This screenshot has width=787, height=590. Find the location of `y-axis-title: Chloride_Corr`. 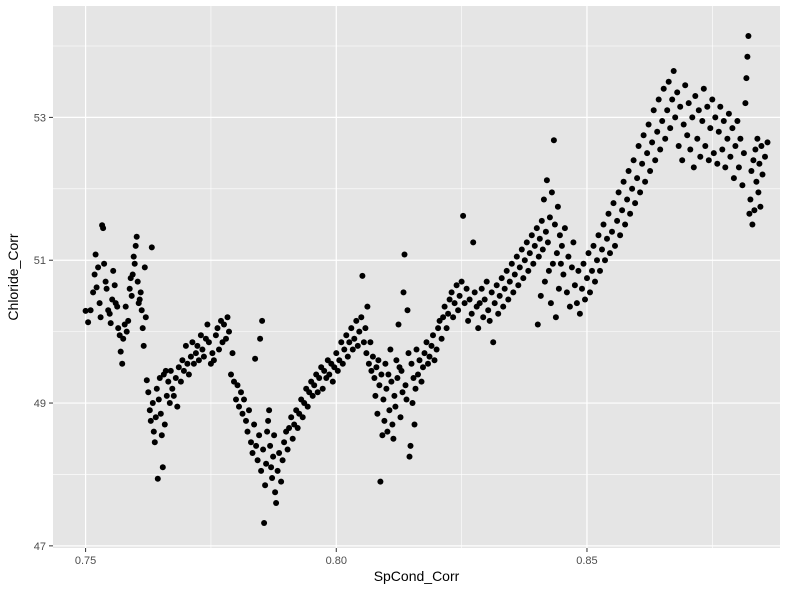

y-axis-title: Chloride_Corr is located at coordinates (13, 276).